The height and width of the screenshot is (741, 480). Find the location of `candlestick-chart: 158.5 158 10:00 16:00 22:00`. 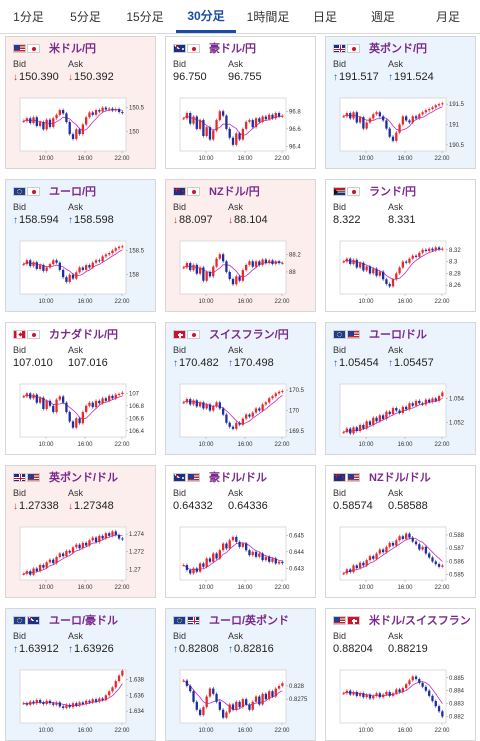

candlestick-chart: 158.5 158 10:00 16:00 22:00 is located at coordinates (81, 271).